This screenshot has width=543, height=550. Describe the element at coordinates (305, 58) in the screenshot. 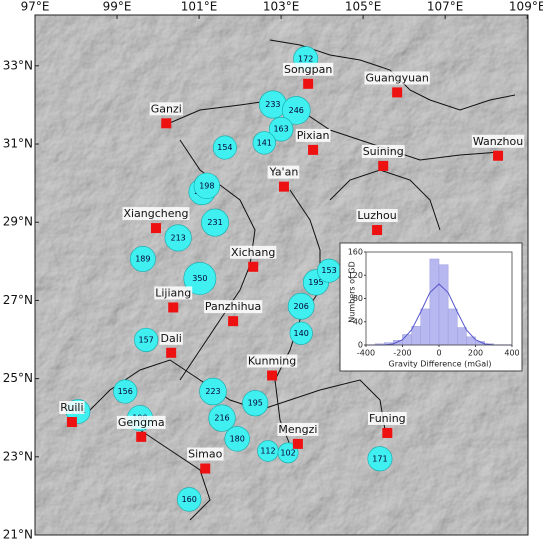

I see `station-value: 172` at that location.